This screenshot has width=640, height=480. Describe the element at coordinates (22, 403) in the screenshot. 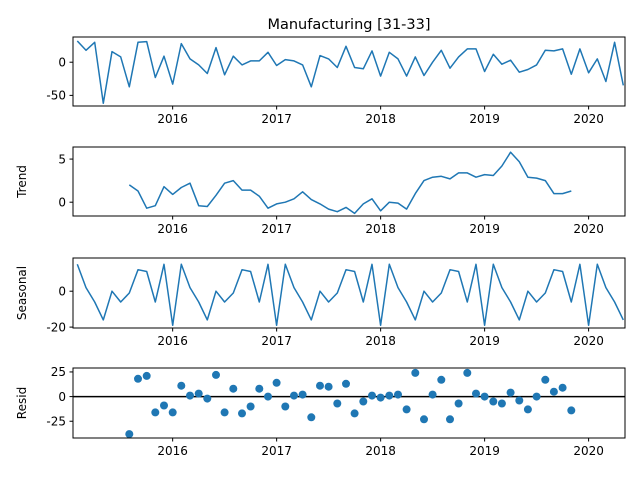

I see `y-axis-label: Resid` at that location.